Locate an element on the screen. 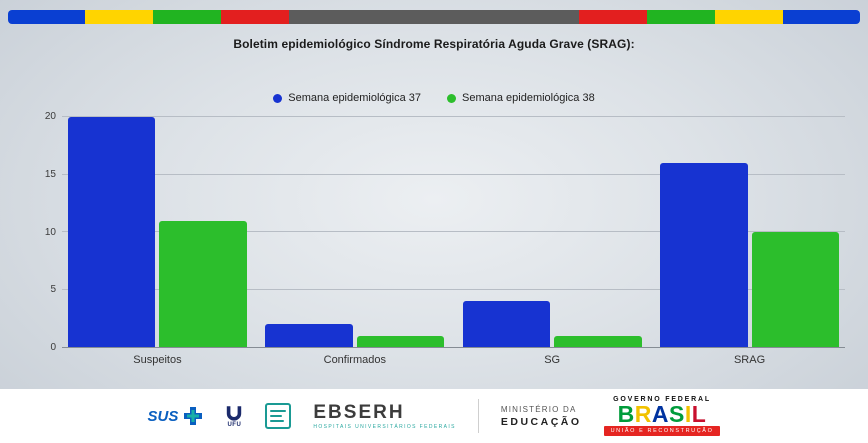 This screenshot has height=443, width=868. ebserh-logo-text: EBSERH is located at coordinates (359, 412).